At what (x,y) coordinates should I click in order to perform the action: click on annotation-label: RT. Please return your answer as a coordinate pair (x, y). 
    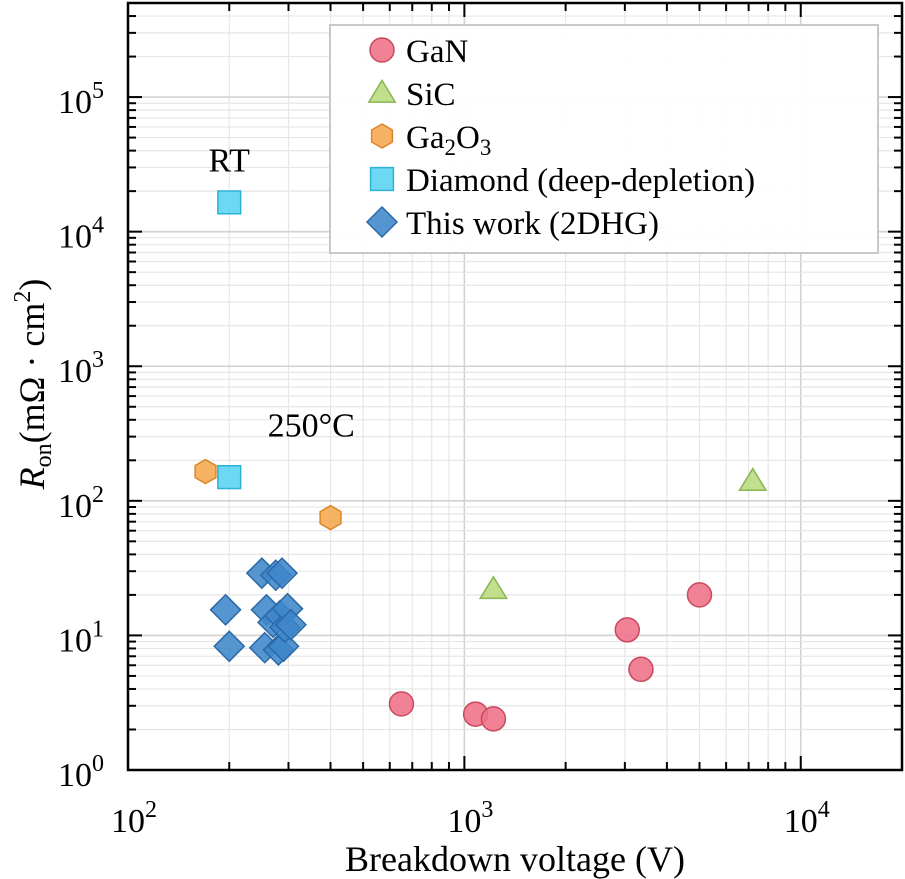
    Looking at the image, I should click on (230, 160).